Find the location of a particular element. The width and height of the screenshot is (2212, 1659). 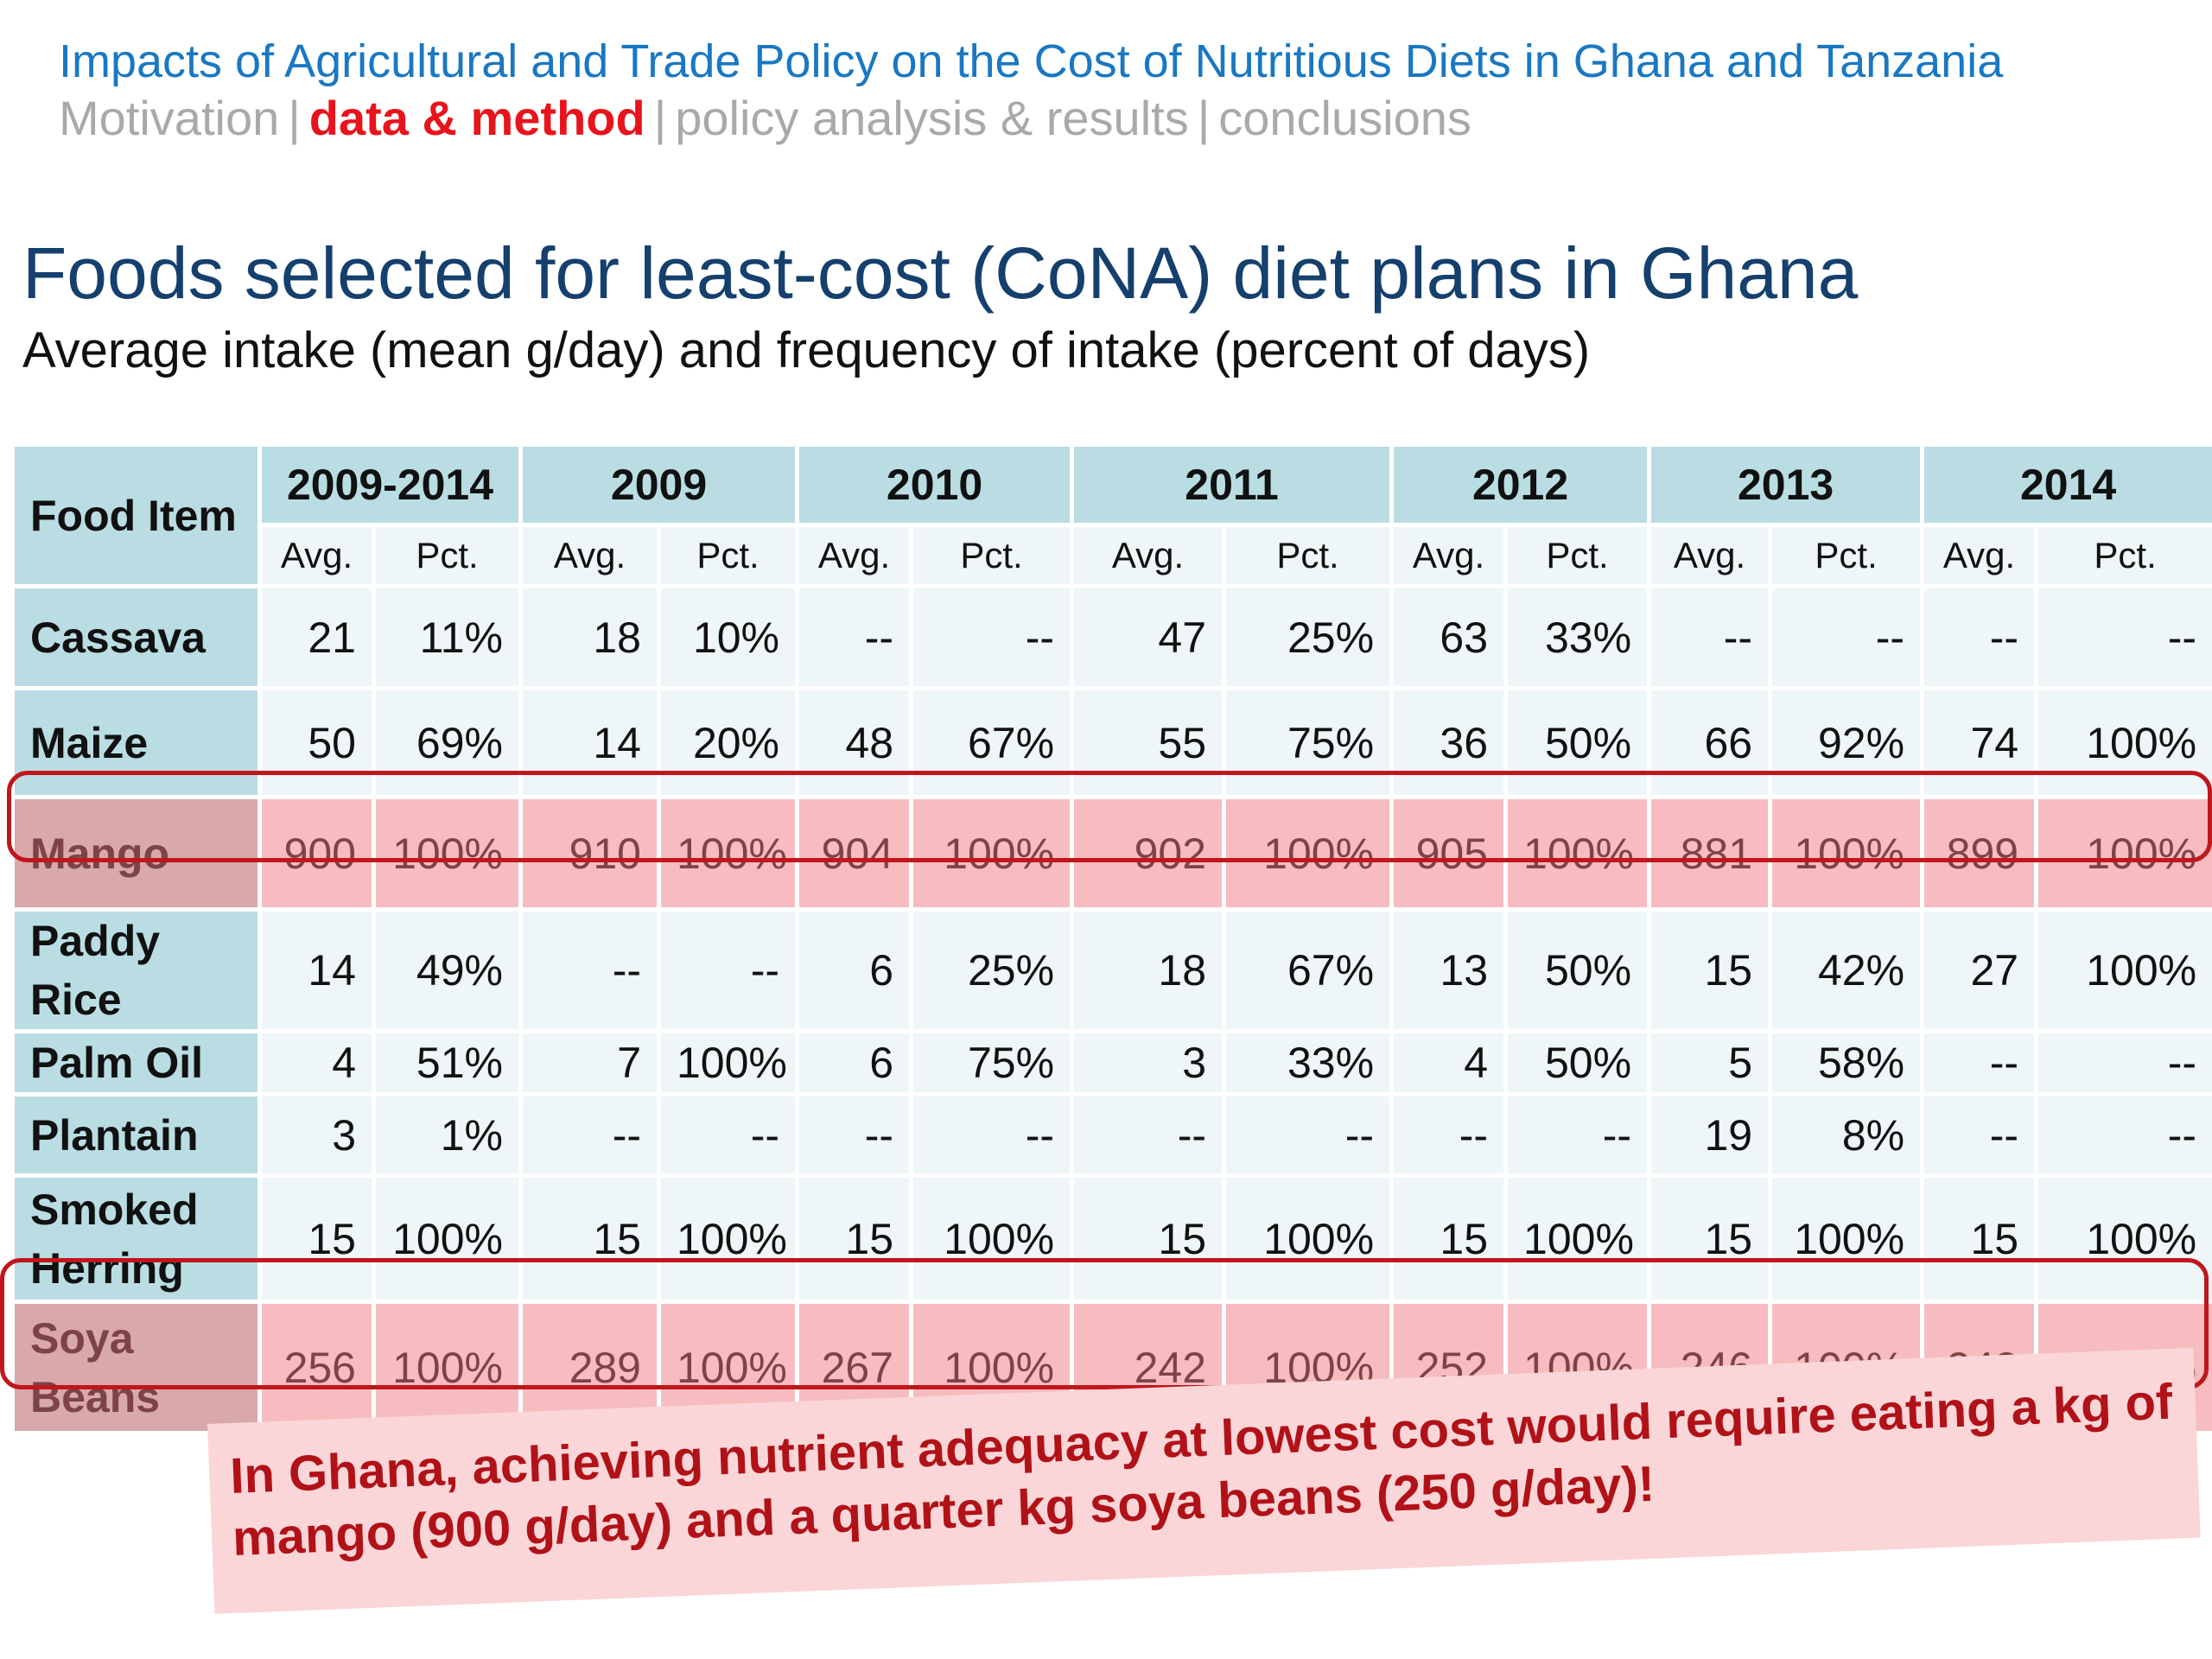

avg-cell: 21 is located at coordinates (316, 637).